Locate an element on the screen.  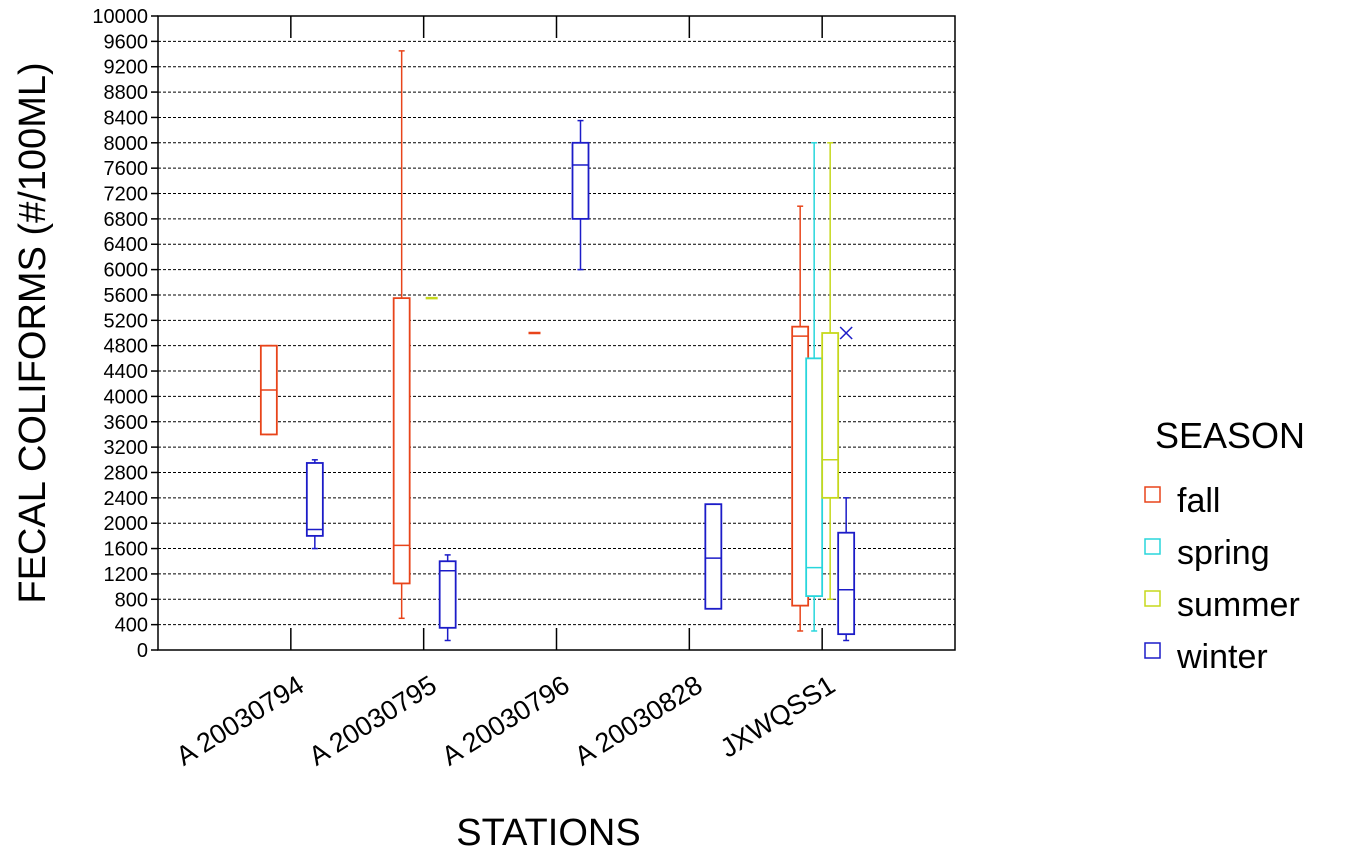
y-tick-label: 9200 is located at coordinates (126, 68).